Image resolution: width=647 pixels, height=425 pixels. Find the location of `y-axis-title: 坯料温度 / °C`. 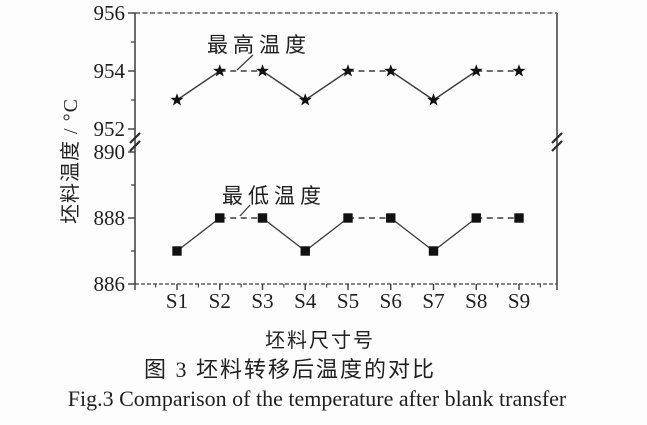

y-axis-title: 坯料温度 / °C is located at coordinates (71, 161).